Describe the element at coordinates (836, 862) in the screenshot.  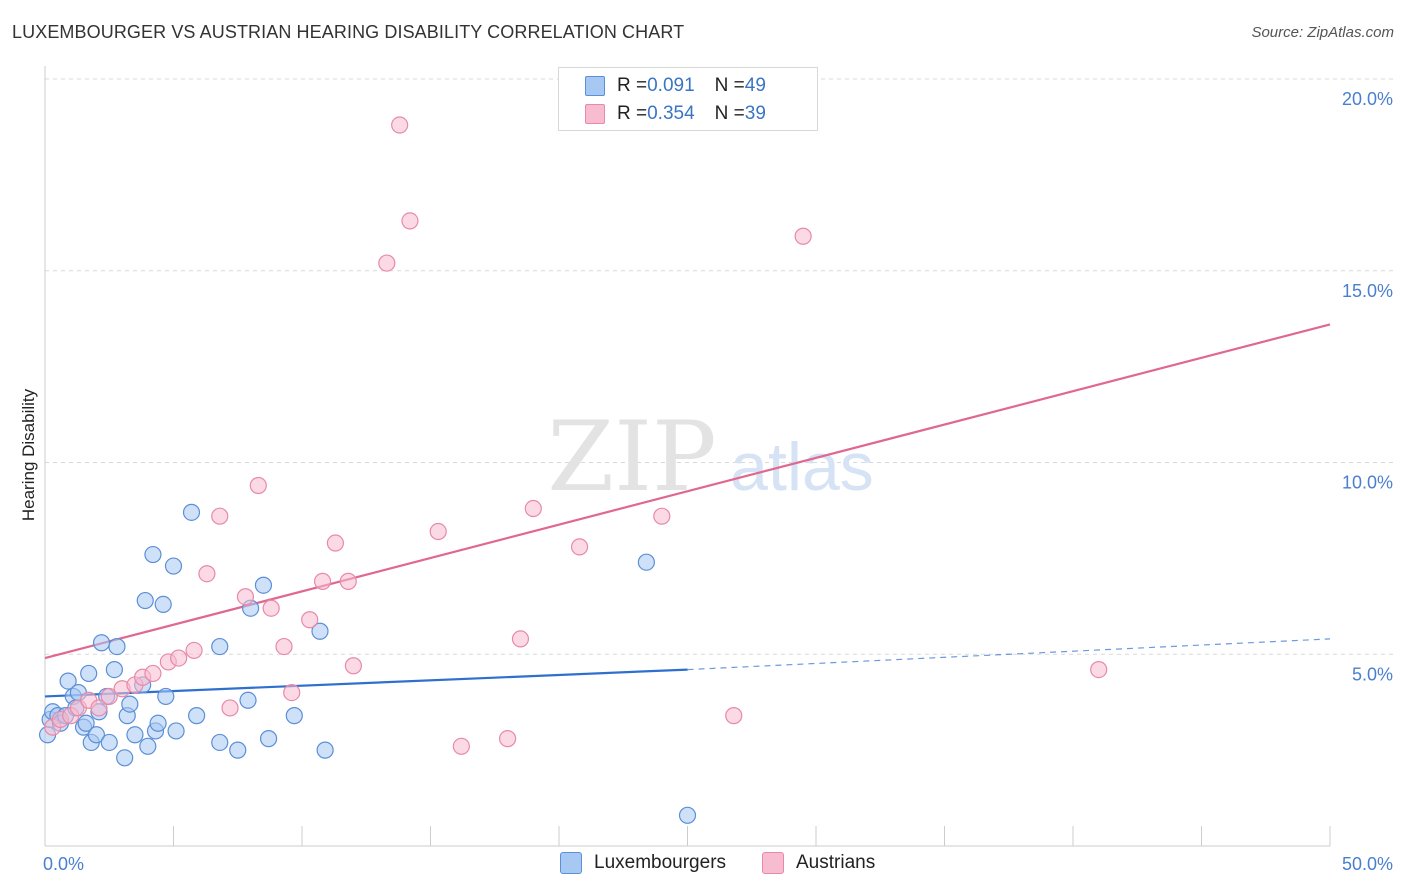
I see `legend-label-austrians: Austrians` at that location.